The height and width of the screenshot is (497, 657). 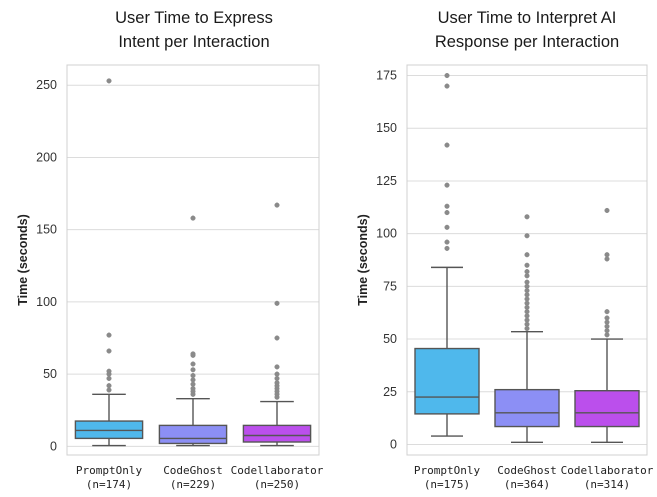 What do you see at coordinates (527, 18) in the screenshot?
I see `chart-title-line-1: User Time to Interpret AI` at bounding box center [527, 18].